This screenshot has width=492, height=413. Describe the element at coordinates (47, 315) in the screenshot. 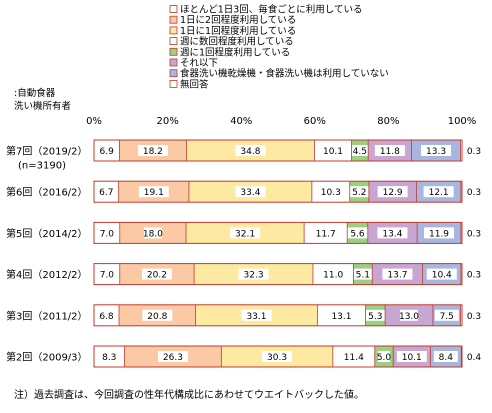

I see `category-label: 第3回（2011/2）` at that location.